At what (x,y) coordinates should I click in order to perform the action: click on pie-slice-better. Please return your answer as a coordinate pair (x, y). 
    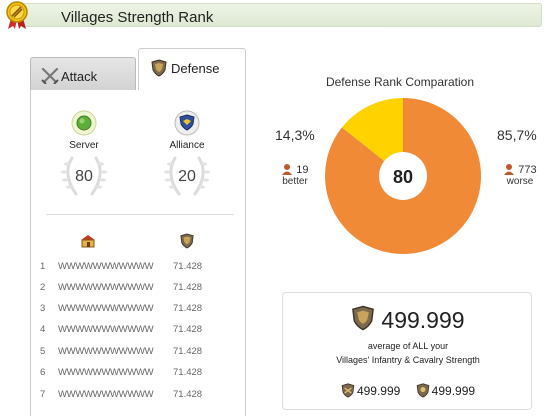
    Looking at the image, I should click on (372, 137).